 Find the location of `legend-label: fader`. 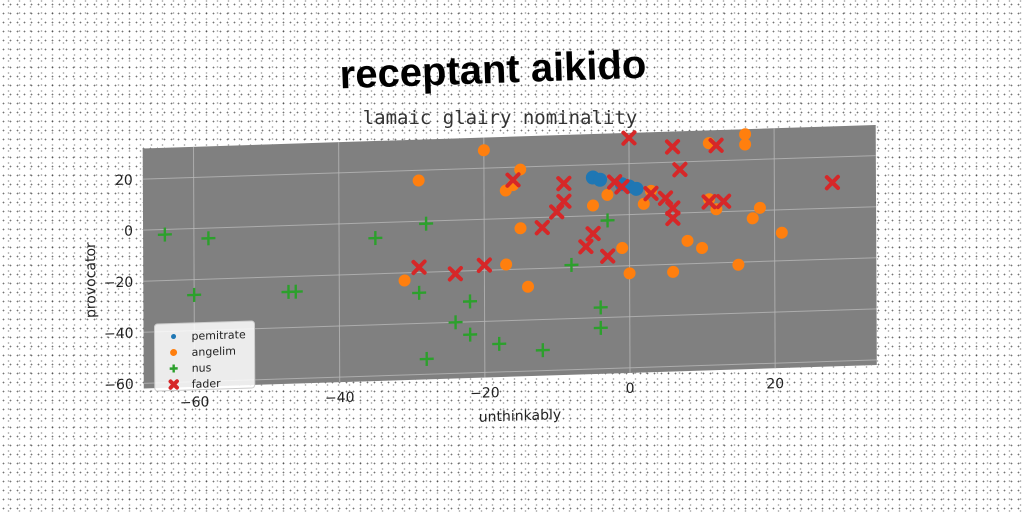

legend-label: fader is located at coordinates (206, 384).